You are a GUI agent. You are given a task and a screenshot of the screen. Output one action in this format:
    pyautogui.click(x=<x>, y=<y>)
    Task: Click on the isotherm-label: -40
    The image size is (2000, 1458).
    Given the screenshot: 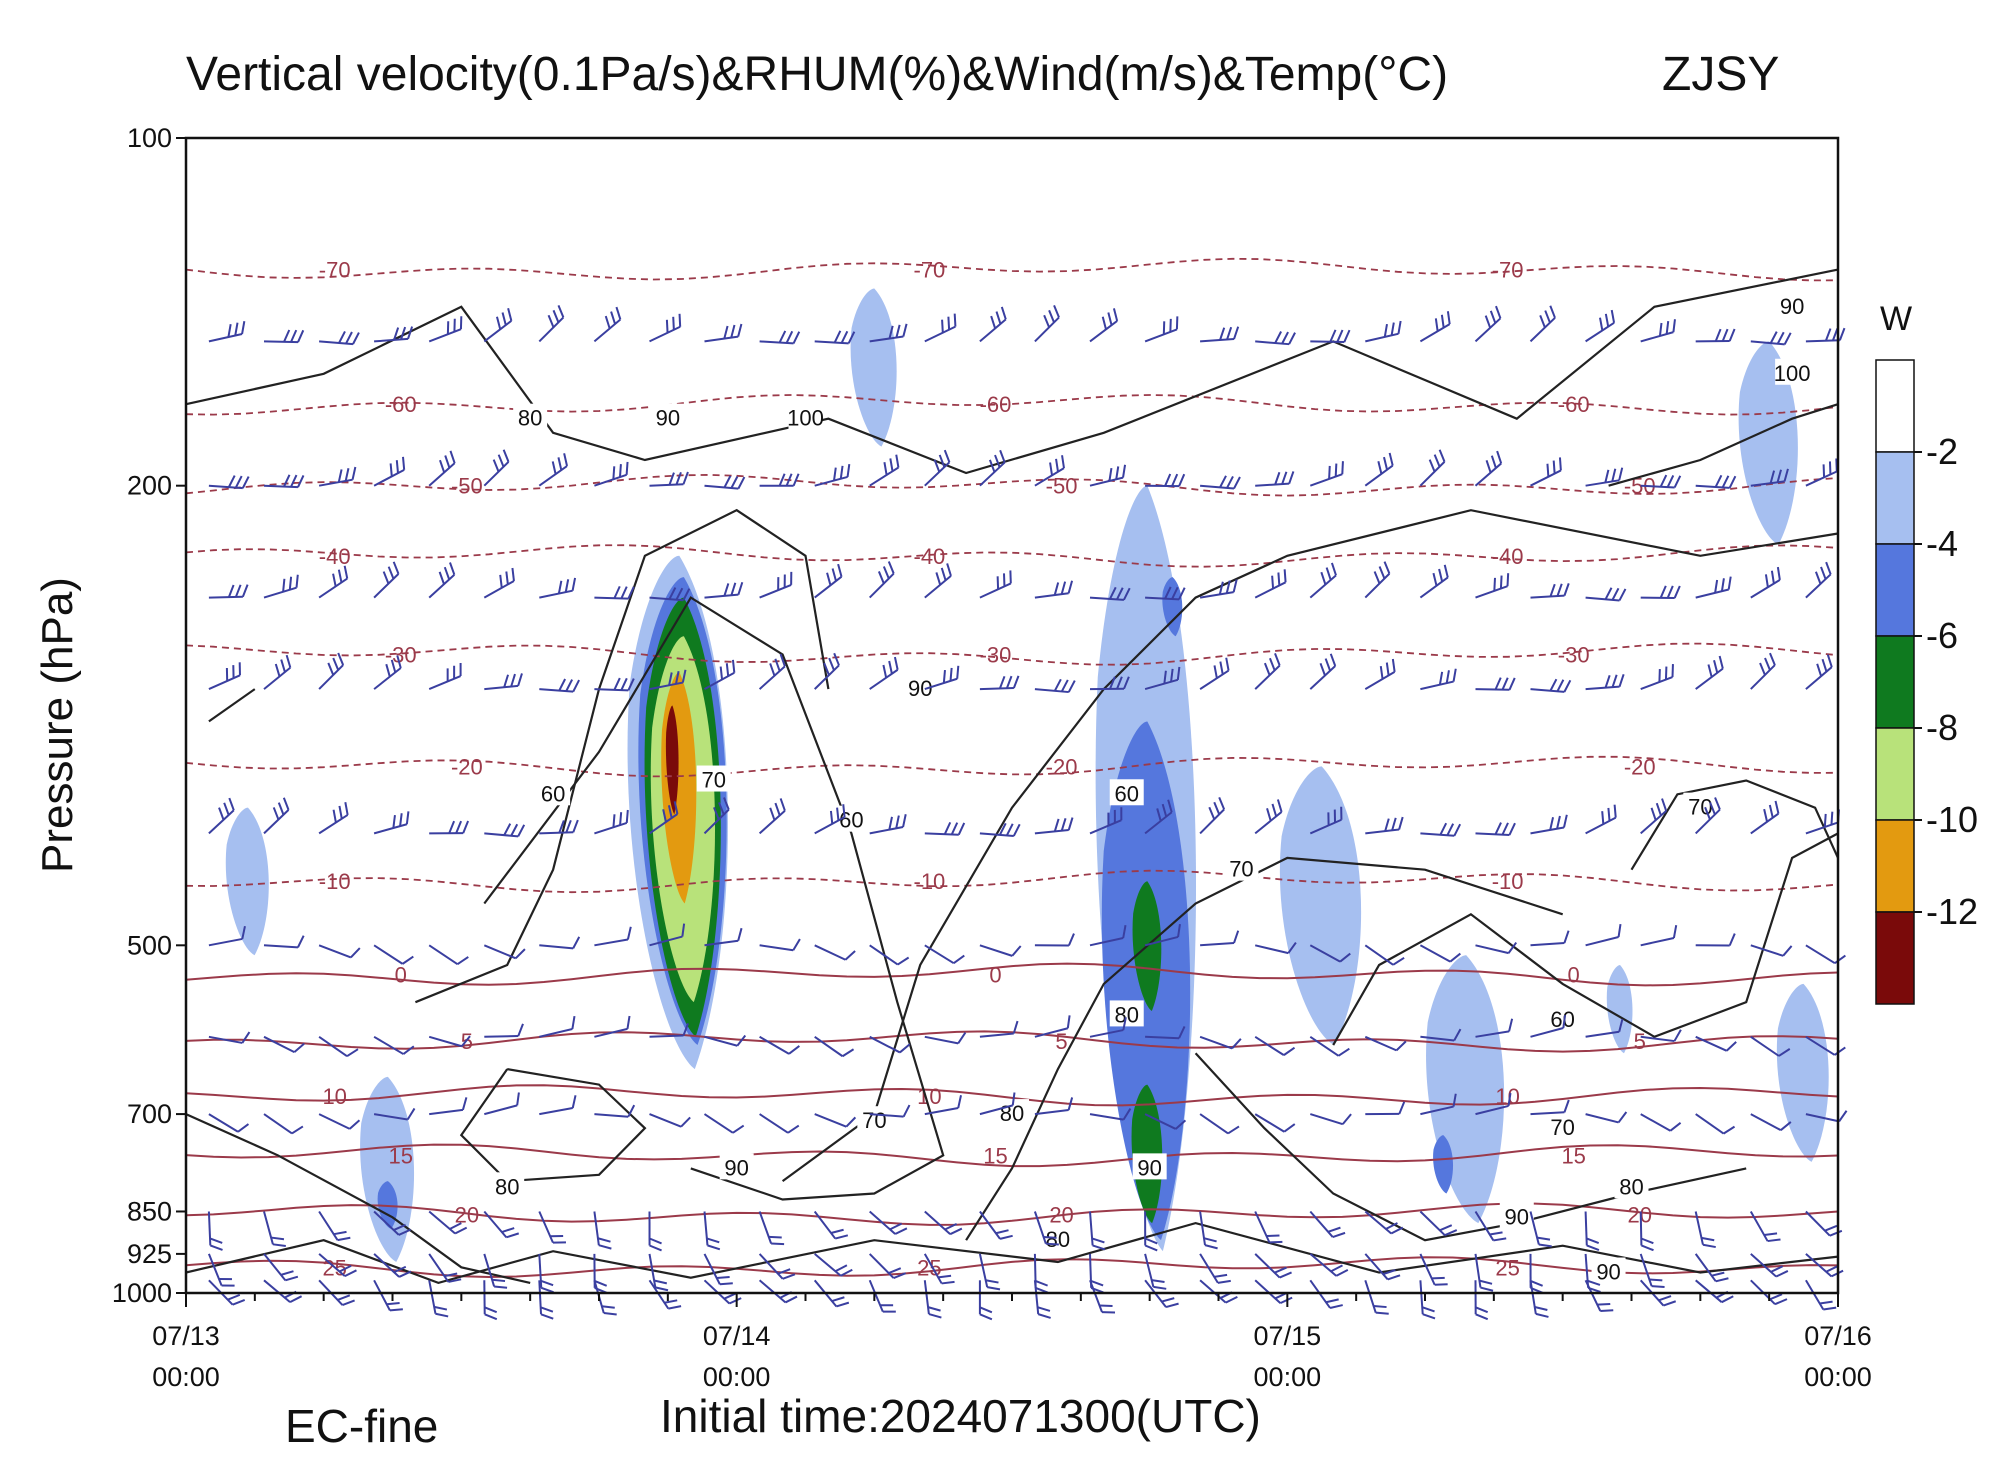 What is the action you would take?
    pyautogui.click(x=335, y=556)
    